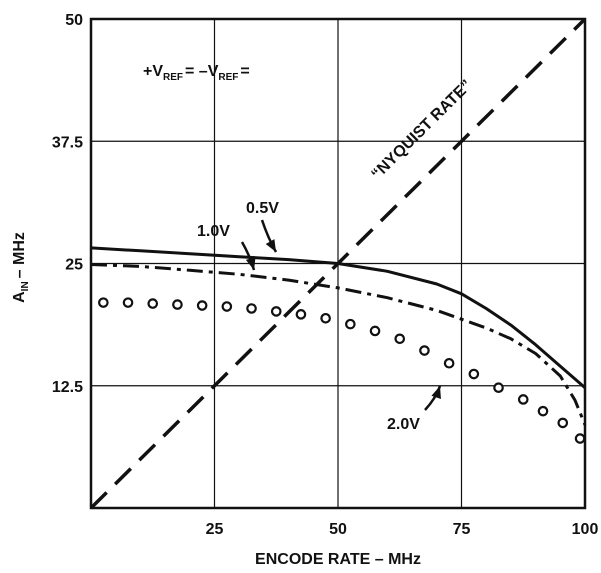  What do you see at coordinates (173, 77) in the screenshot?
I see `vref-plus-sub: REF` at bounding box center [173, 77].